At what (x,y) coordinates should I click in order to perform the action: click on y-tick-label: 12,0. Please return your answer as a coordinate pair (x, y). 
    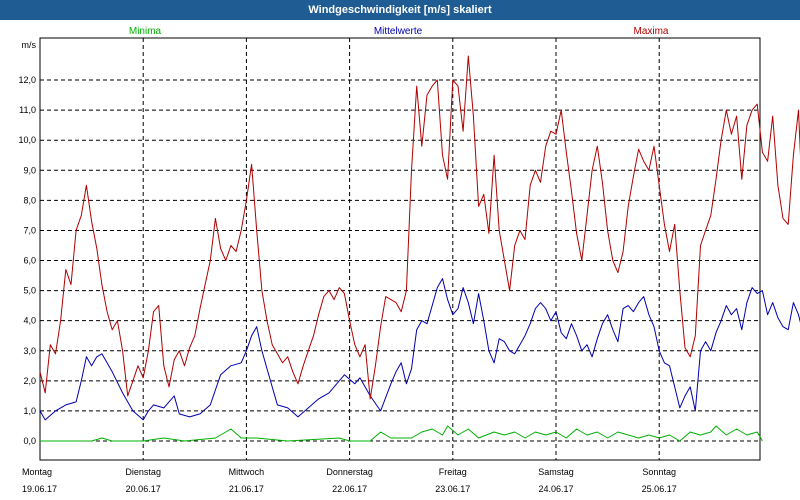
    Looking at the image, I should click on (27, 80).